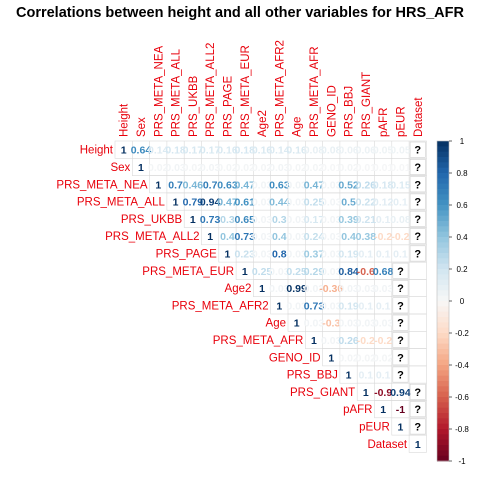 The width and height of the screenshot is (480, 480). I want to click on row-label: PRS_META_ALL2, so click(152, 237).